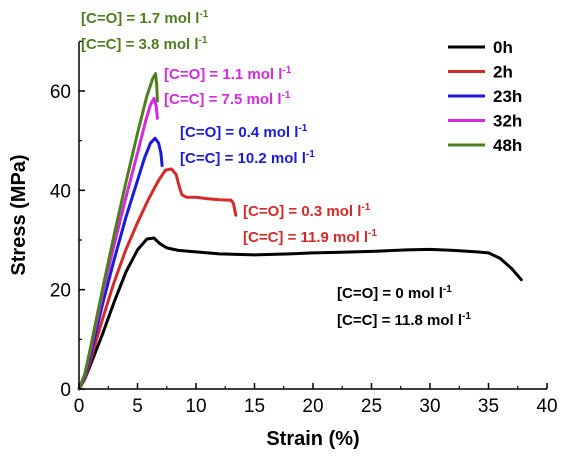  I want to click on x-ticks: 0 5 10 15 20 25 30 35 40, so click(316, 400).